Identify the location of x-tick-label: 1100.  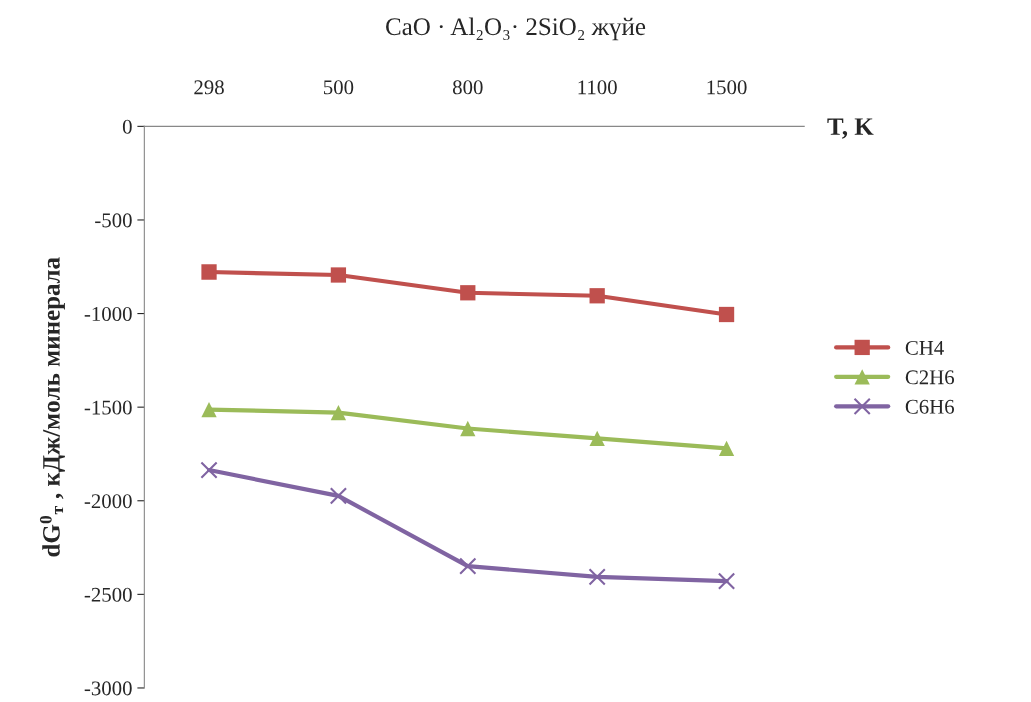
(597, 87).